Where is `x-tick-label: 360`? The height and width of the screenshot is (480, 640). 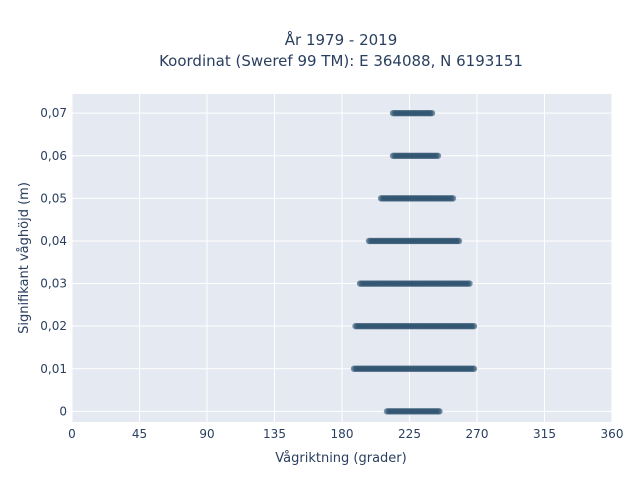 x-tick-label: 360 is located at coordinates (612, 434).